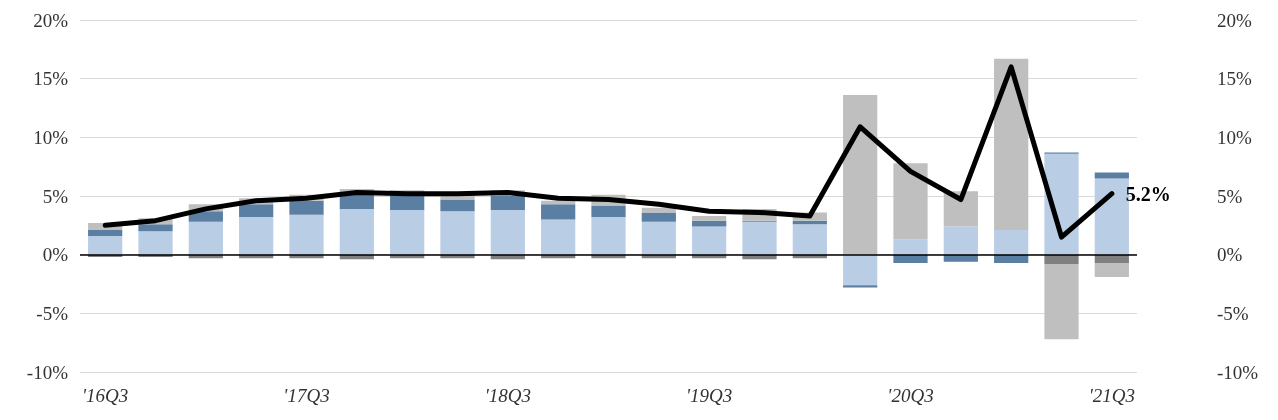 The height and width of the screenshot is (420, 1278). I want to click on x-tick-label: '21Q3, so click(1111, 395).